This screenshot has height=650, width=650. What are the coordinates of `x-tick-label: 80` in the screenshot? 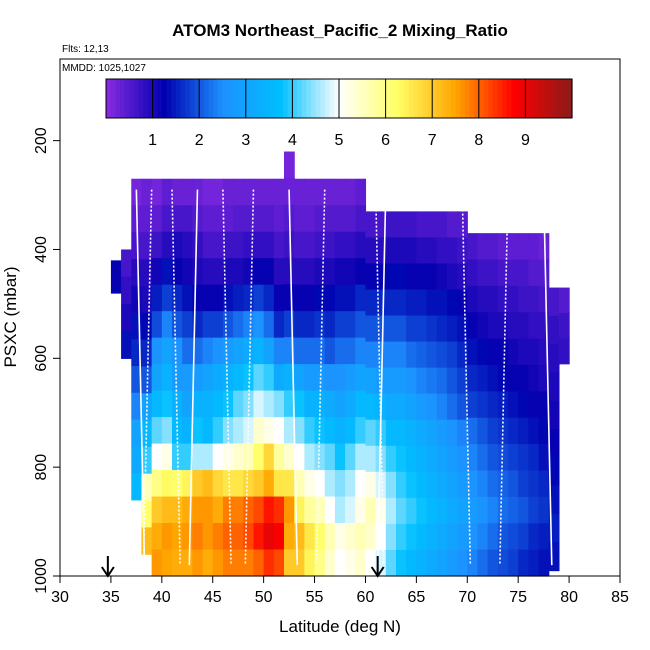 It's located at (569, 597).